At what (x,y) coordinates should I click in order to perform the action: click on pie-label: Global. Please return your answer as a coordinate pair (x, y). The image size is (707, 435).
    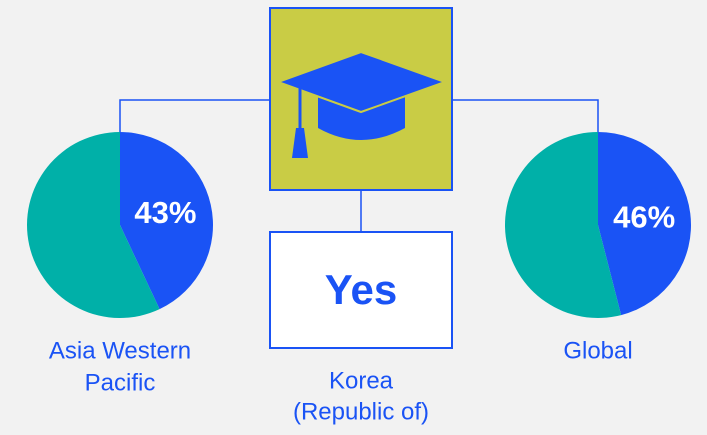
    Looking at the image, I should click on (597, 350).